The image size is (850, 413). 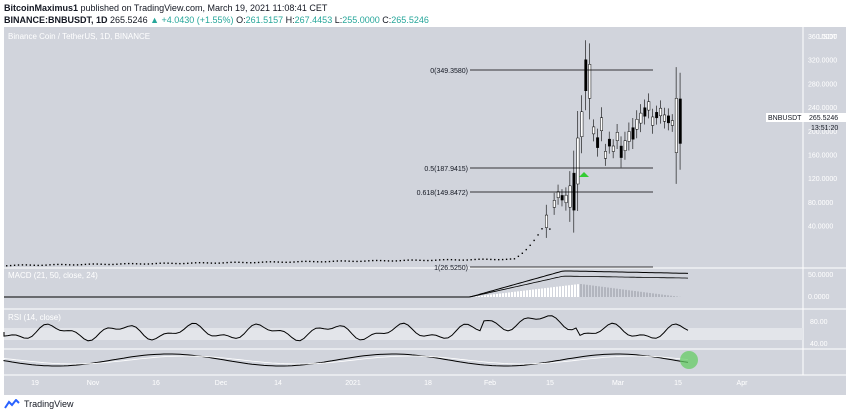 What do you see at coordinates (824, 128) in the screenshot?
I see `price-badge-time: 13:51:20` at bounding box center [824, 128].